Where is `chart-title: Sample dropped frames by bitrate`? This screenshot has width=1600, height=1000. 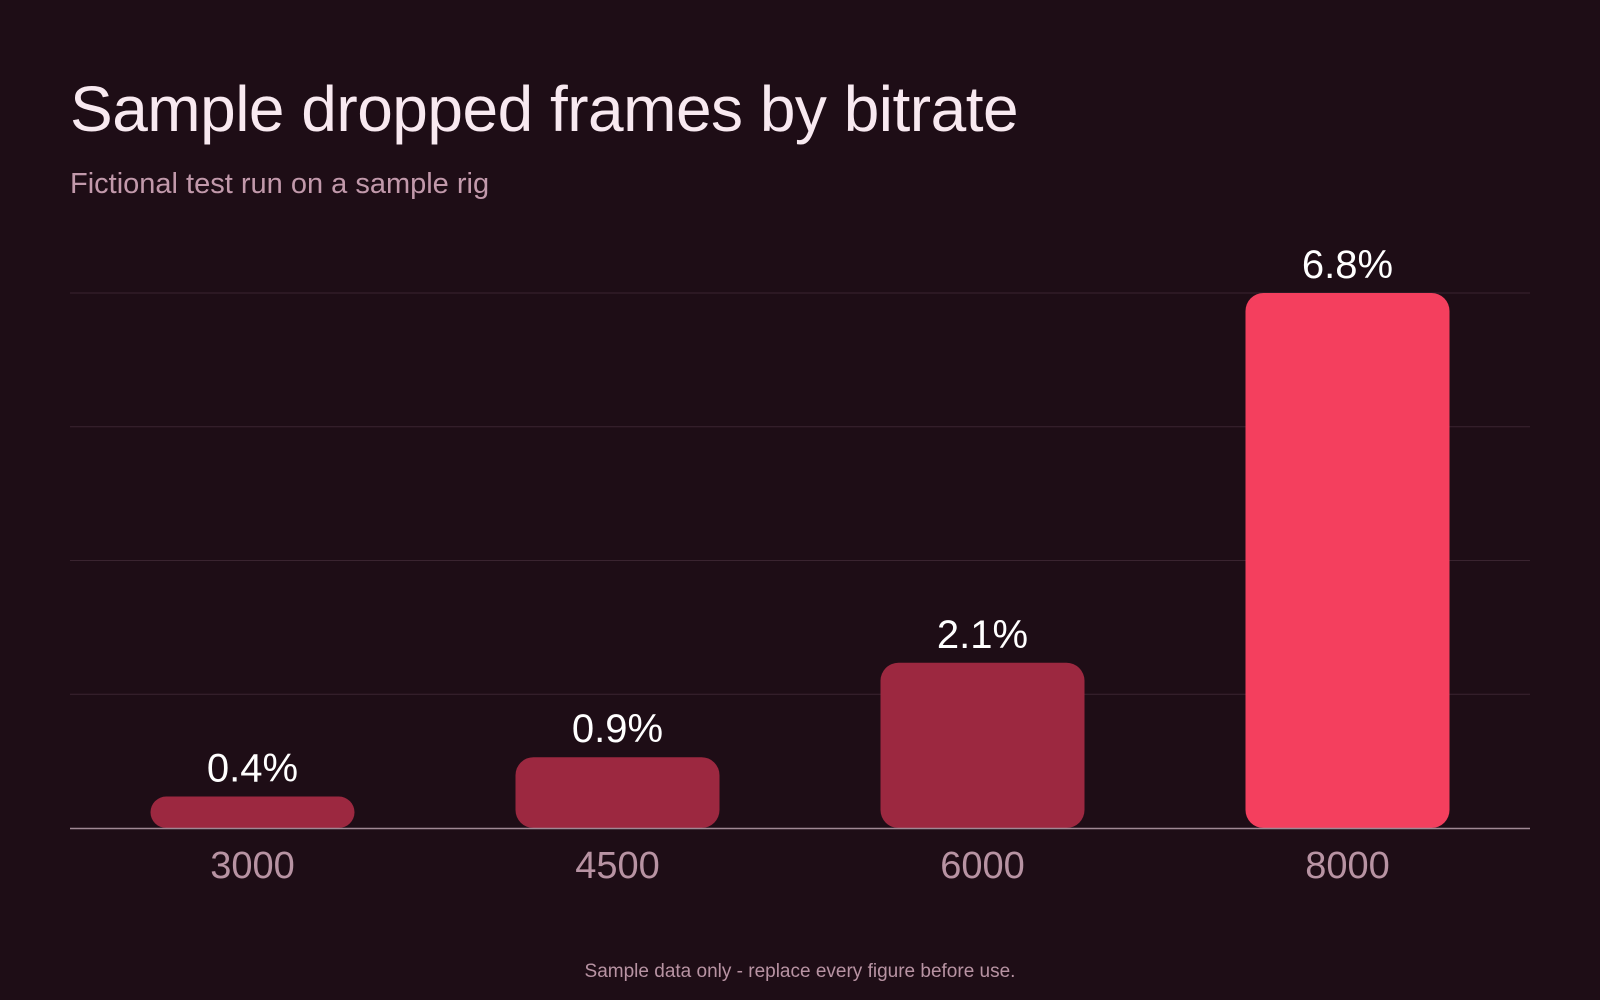 chart-title: Sample dropped frames by bitrate is located at coordinates (544, 109).